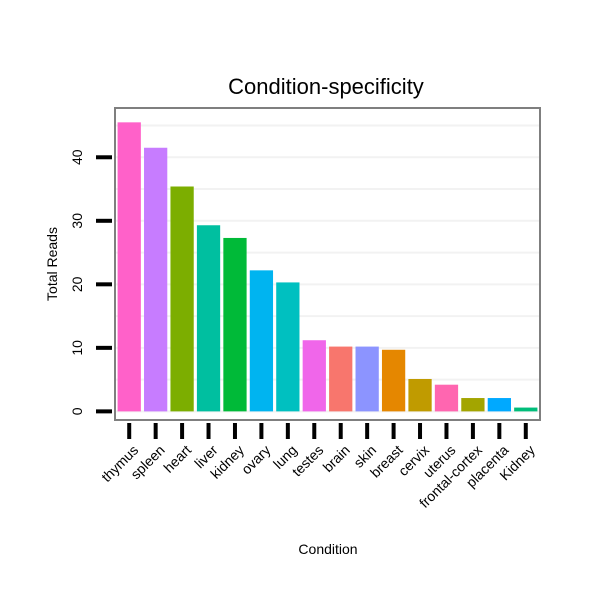 This screenshot has width=600, height=600. I want to click on y-tick-label: 10, so click(77, 348).